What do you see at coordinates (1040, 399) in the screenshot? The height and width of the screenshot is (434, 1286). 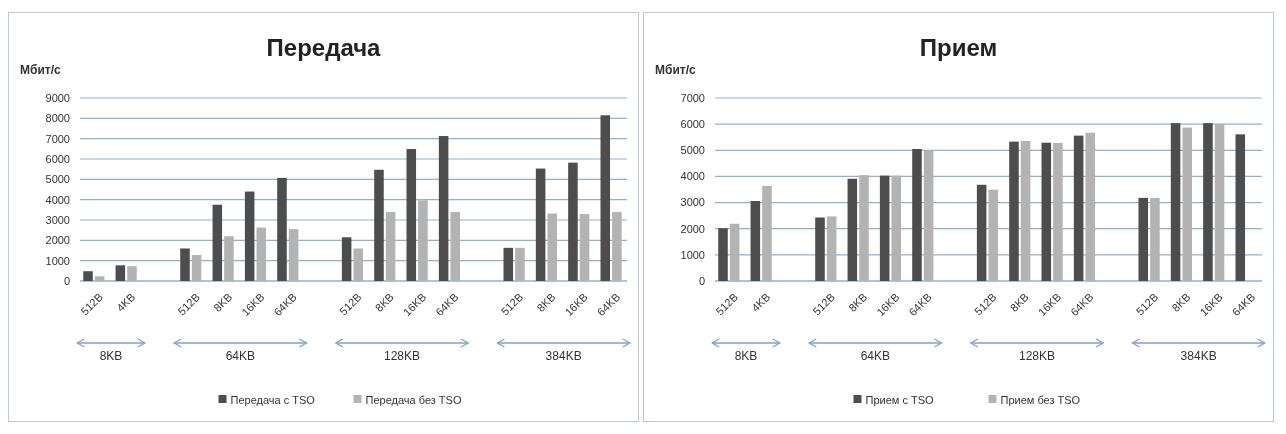 I see `legend-label: Прием без TSO` at bounding box center [1040, 399].